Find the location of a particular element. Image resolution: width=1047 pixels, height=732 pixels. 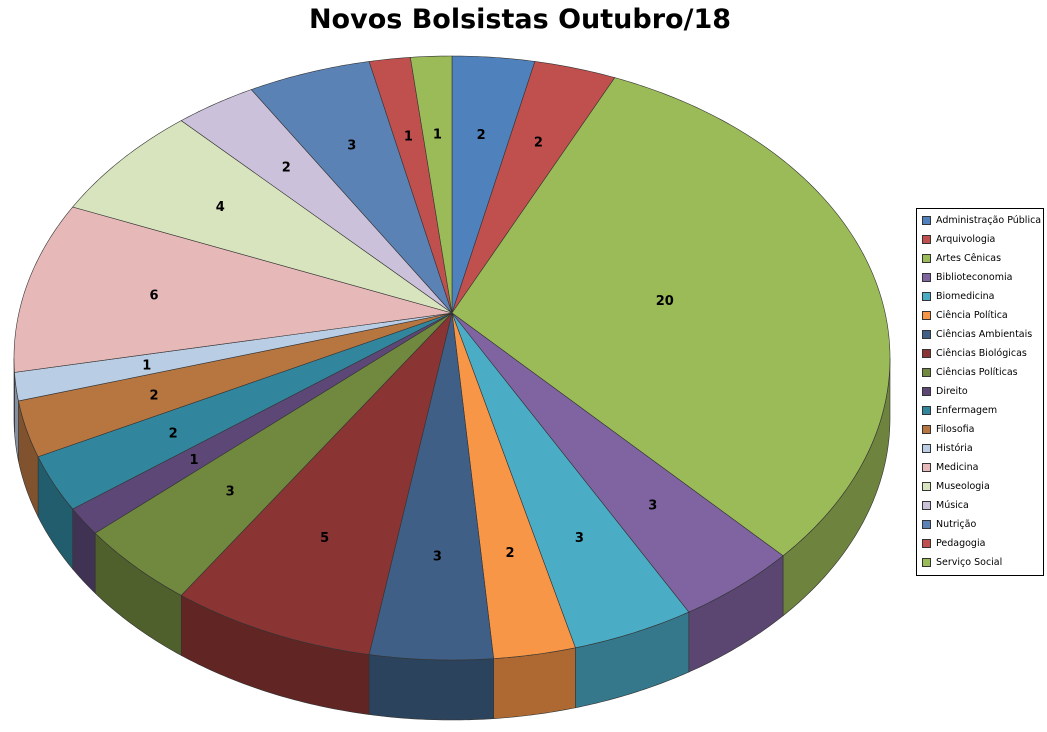

legend-label: Ciências Políticas is located at coordinates (977, 372).